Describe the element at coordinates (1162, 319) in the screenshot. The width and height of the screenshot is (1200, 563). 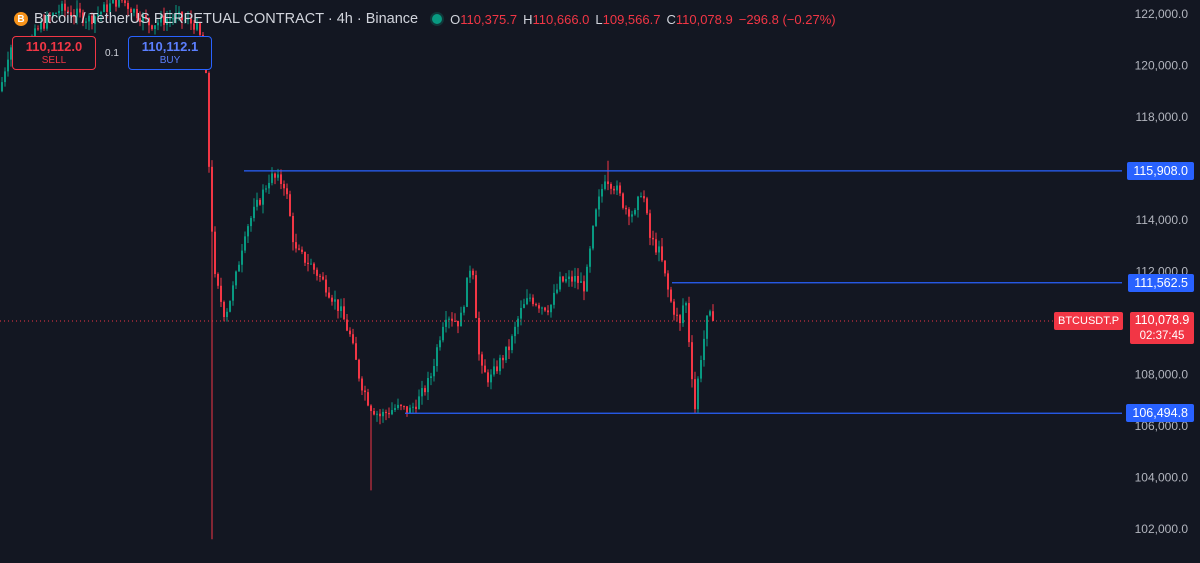
I see `last-price-value: 110,078.9` at that location.